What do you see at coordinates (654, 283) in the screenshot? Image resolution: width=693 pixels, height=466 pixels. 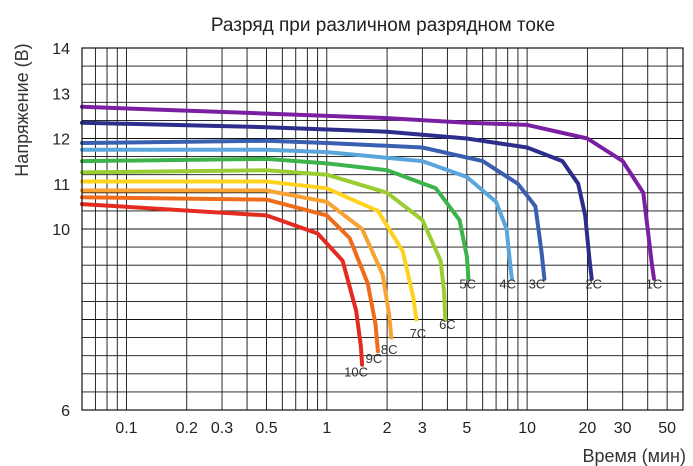 I see `curve-label-1c: 1C` at bounding box center [654, 283].